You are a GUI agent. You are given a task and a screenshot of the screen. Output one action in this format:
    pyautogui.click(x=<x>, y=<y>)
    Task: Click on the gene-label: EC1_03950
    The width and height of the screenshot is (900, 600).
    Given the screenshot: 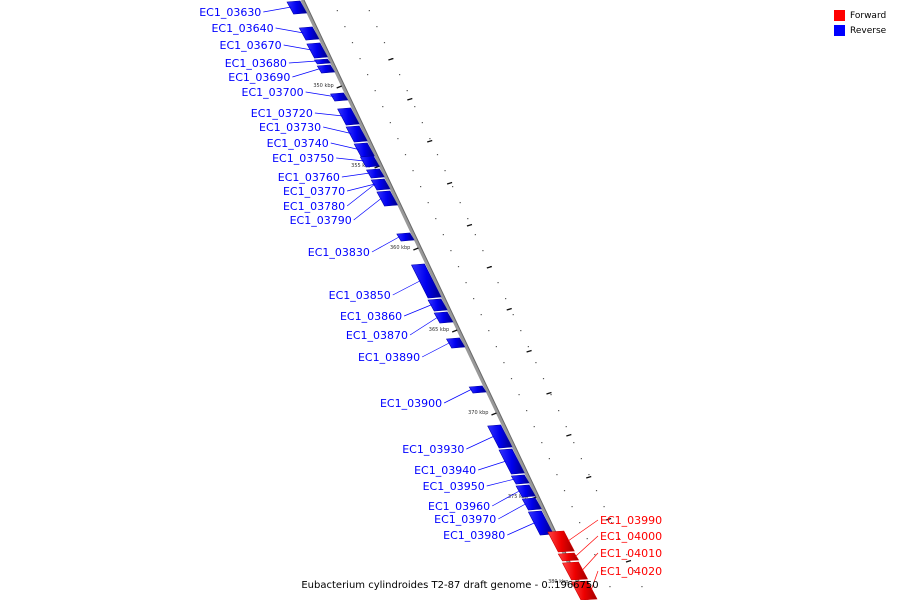 What is the action you would take?
    pyautogui.click(x=454, y=486)
    